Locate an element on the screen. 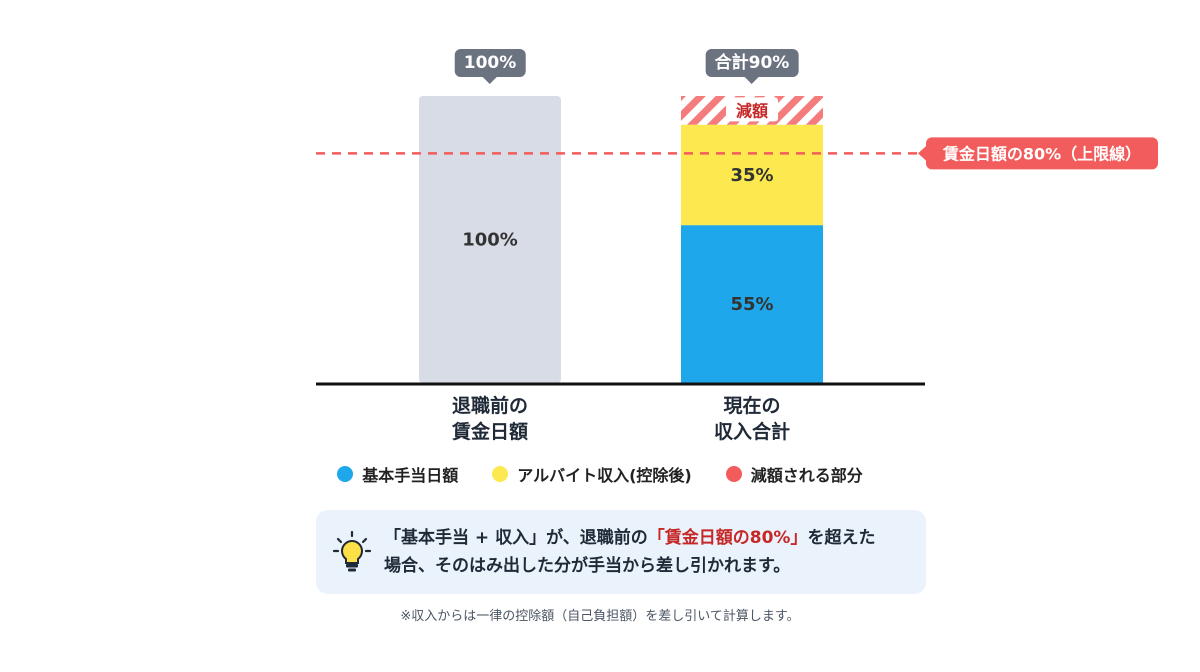  x-tick-label-line: 退職前の is located at coordinates (489, 406).